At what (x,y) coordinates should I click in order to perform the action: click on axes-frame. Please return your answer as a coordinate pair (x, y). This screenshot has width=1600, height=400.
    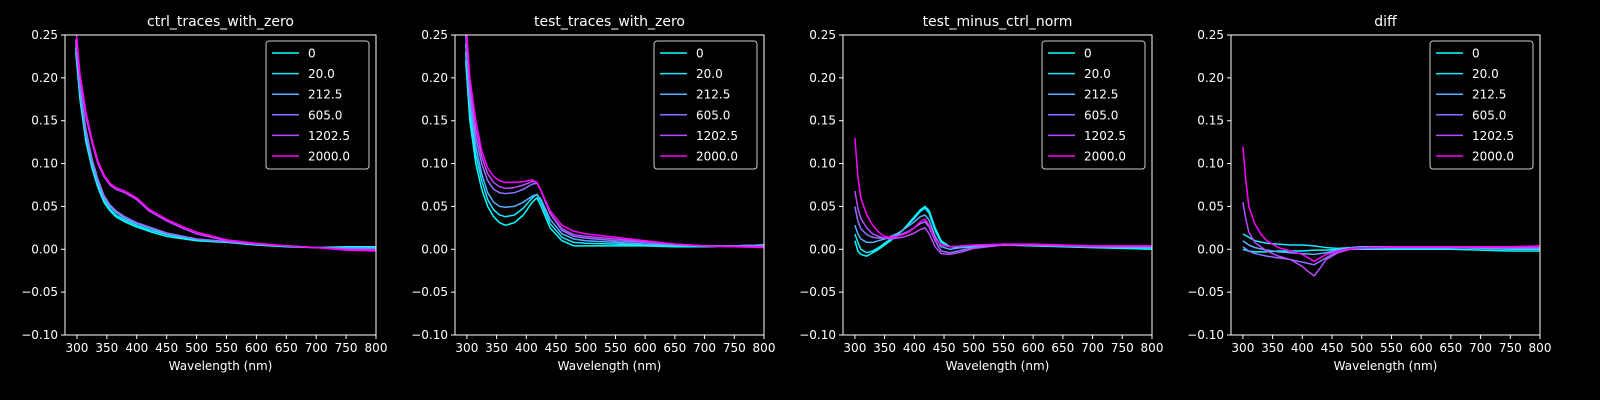
    Looking at the image, I should click on (220, 185).